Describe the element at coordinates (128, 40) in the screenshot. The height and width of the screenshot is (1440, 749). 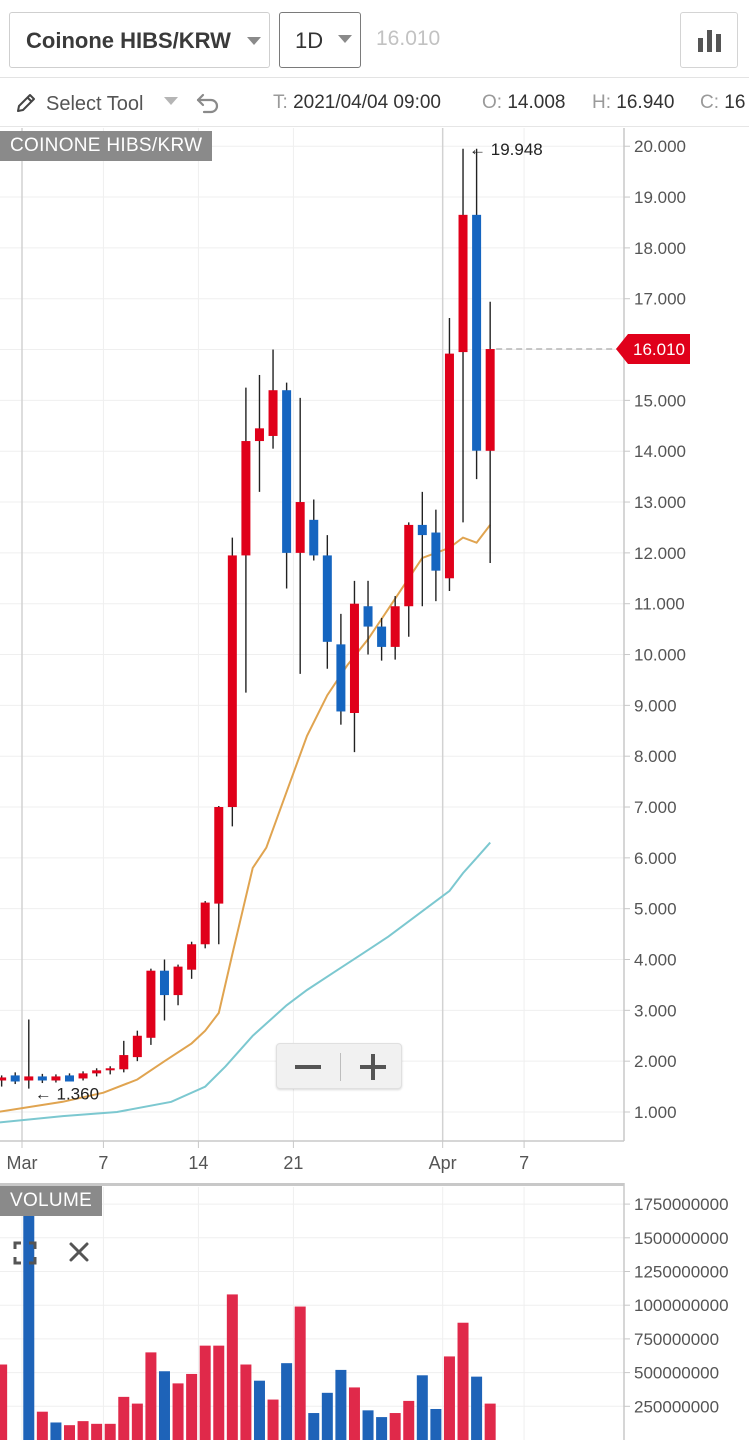
I see `symbol-select-label: Coinone HIBS/KRW` at that location.